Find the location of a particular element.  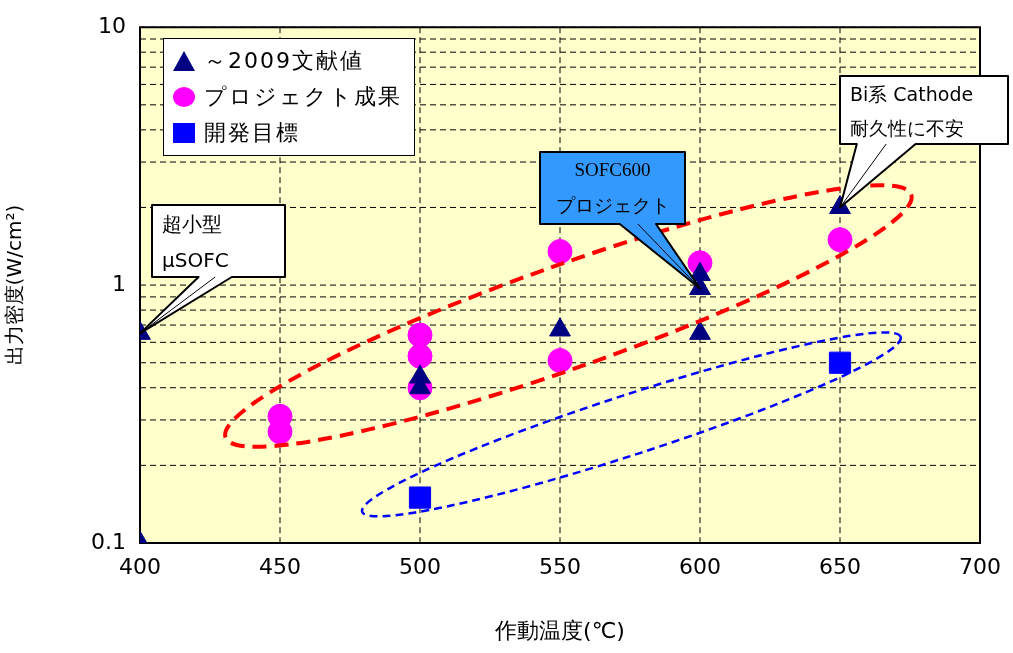

x-tick-label: 700 is located at coordinates (980, 566).